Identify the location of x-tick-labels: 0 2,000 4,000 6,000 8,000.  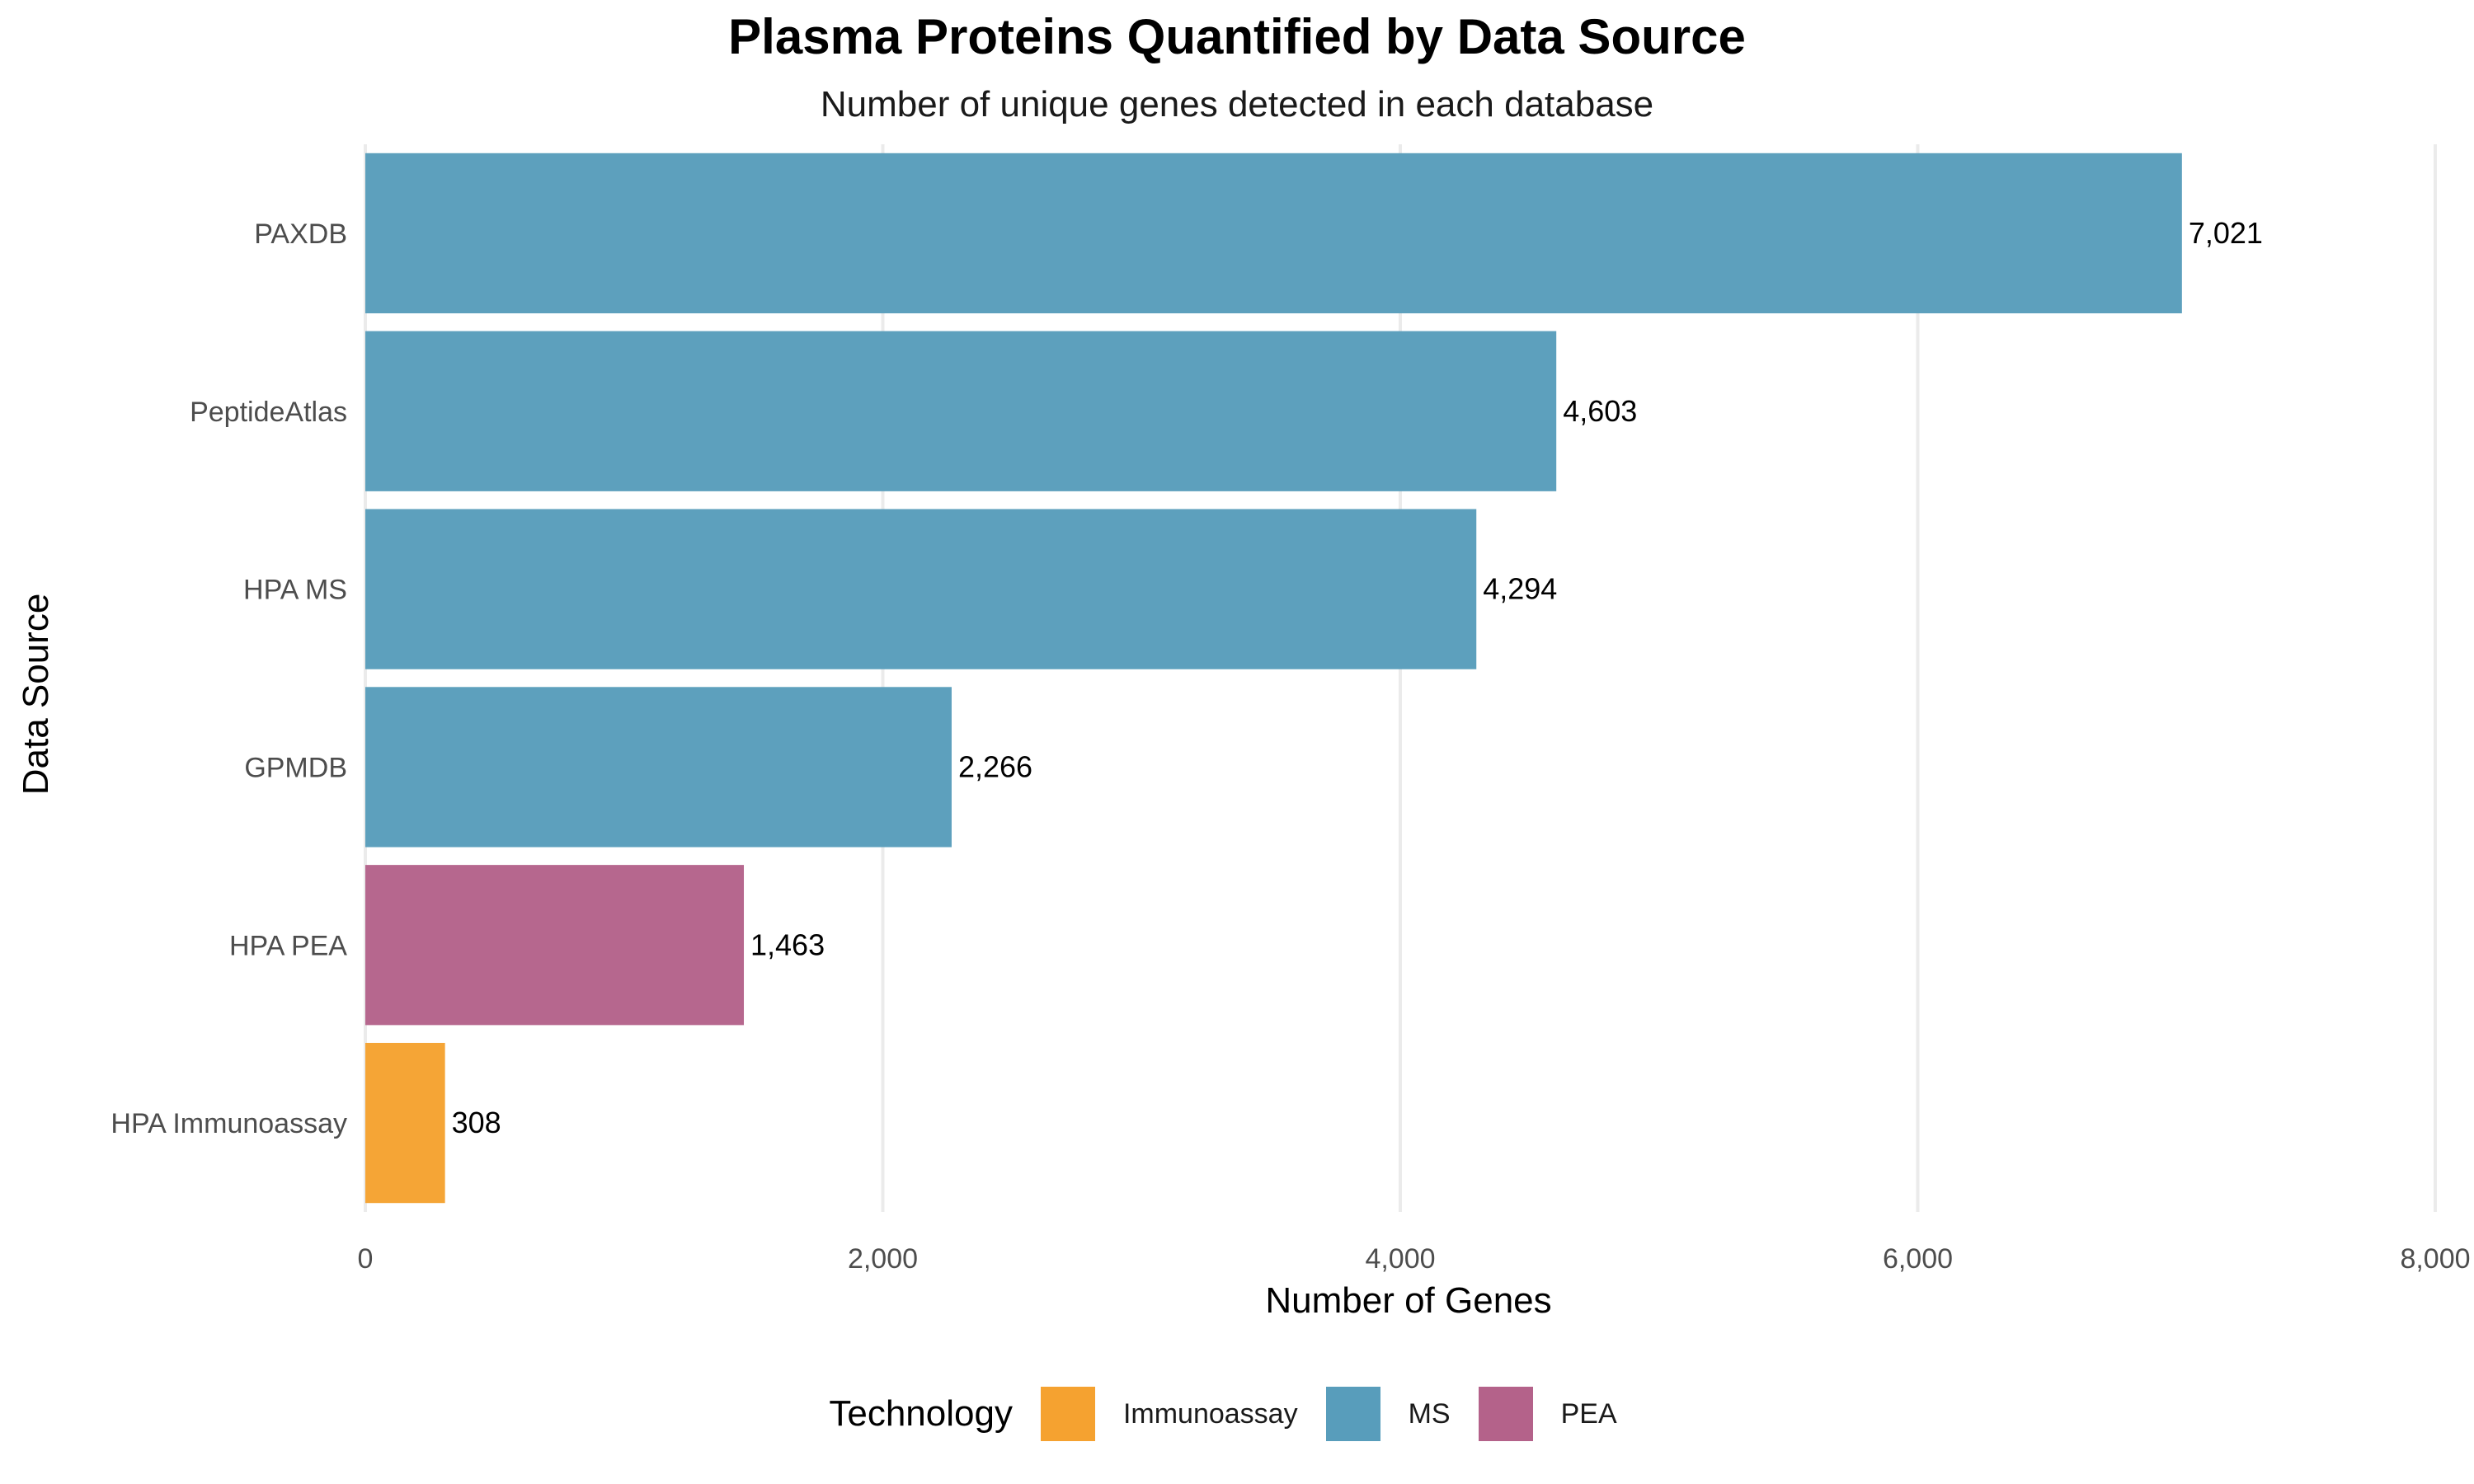
(1414, 1259).